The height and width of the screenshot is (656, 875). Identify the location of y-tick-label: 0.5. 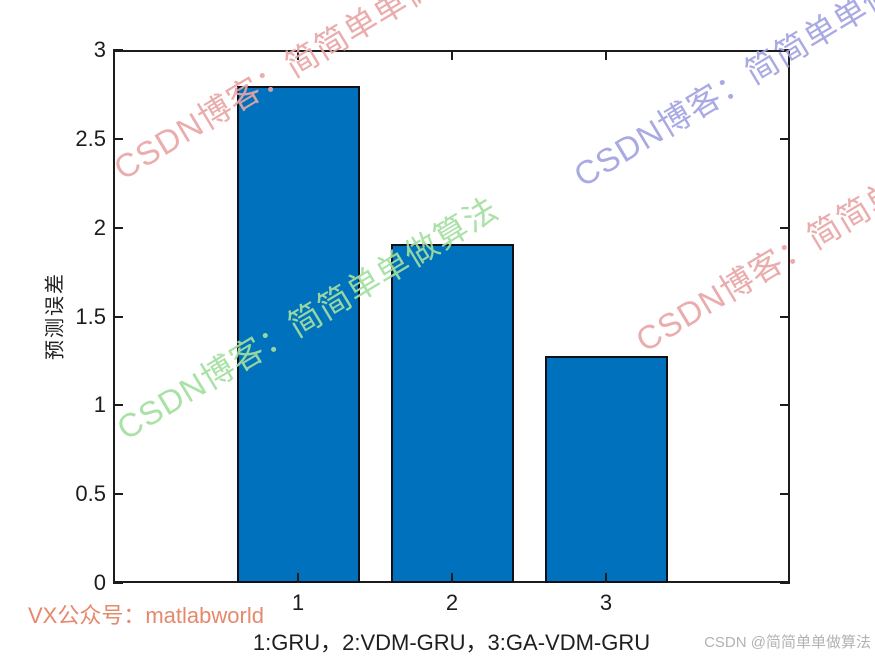
(90, 494).